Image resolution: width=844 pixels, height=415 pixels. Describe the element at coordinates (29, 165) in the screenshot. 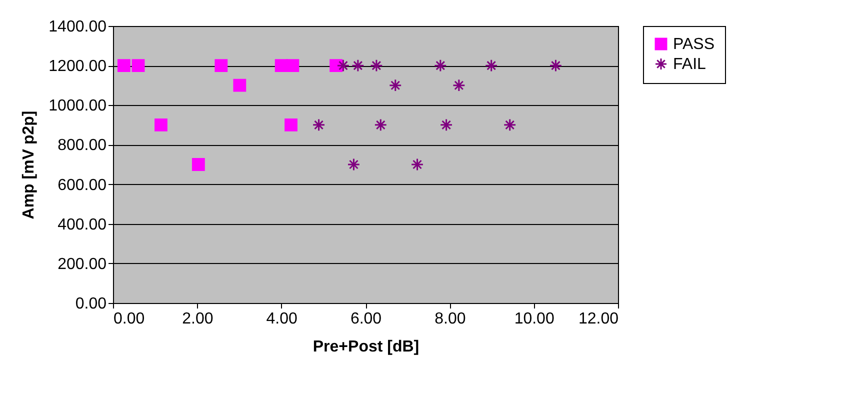

I see `y-axis-title: Amp [mV p2p]` at that location.